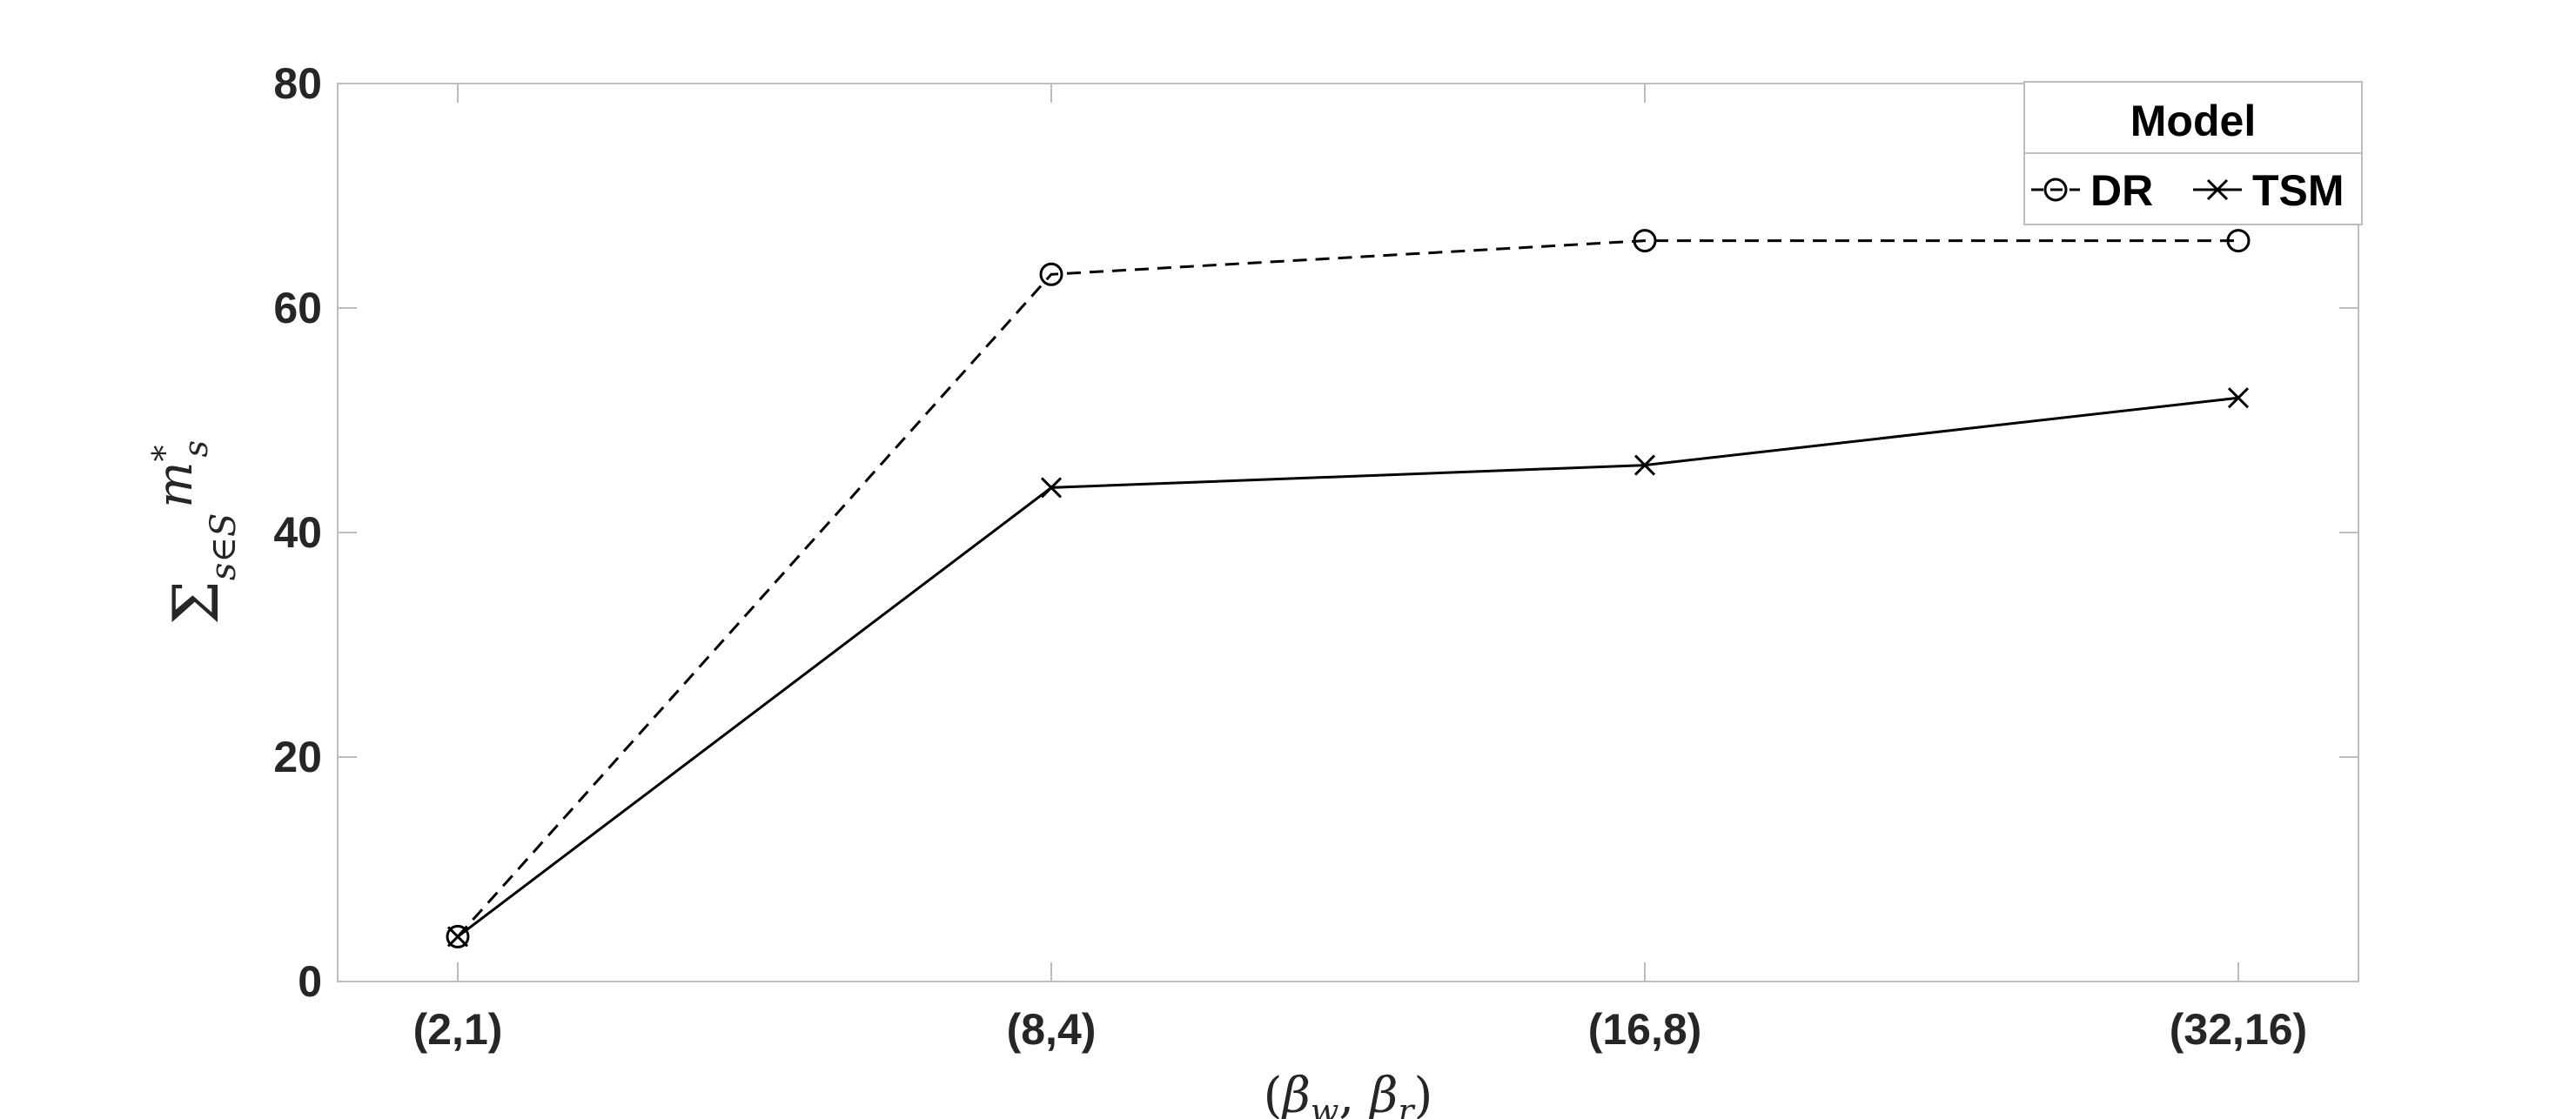  What do you see at coordinates (298, 757) in the screenshot?
I see `y-tick-label: 20` at bounding box center [298, 757].